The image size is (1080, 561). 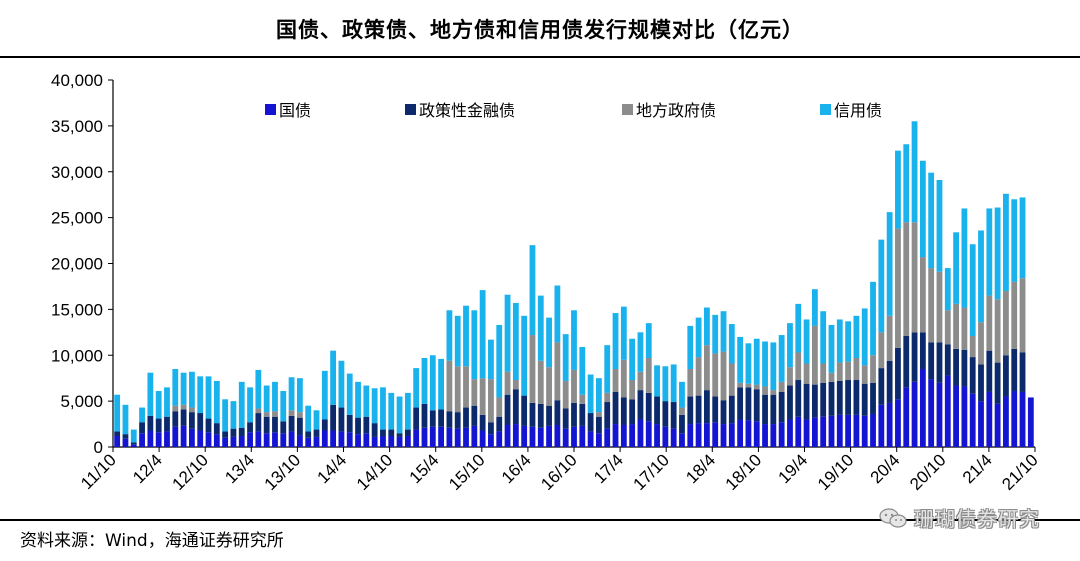 I want to click on x-tick-label: 17/4, so click(x=608, y=468).